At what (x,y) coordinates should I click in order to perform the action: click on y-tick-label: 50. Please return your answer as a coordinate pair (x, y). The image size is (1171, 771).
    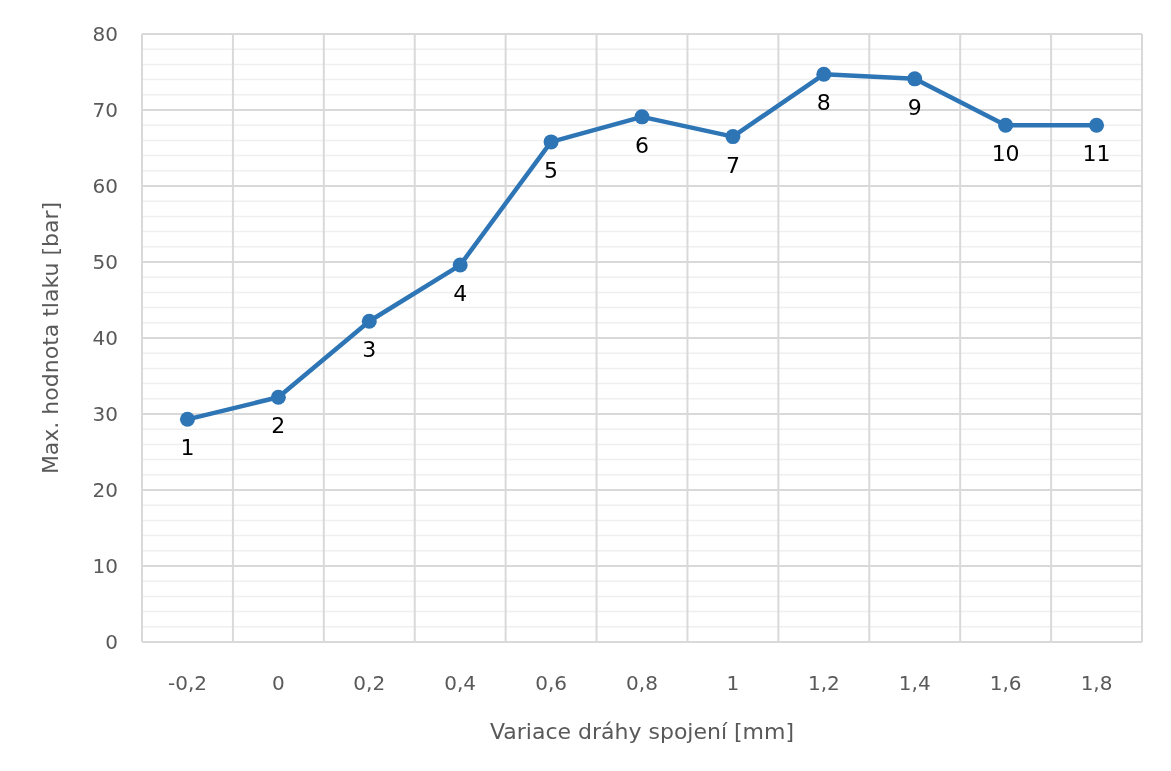
    Looking at the image, I should click on (105, 262).